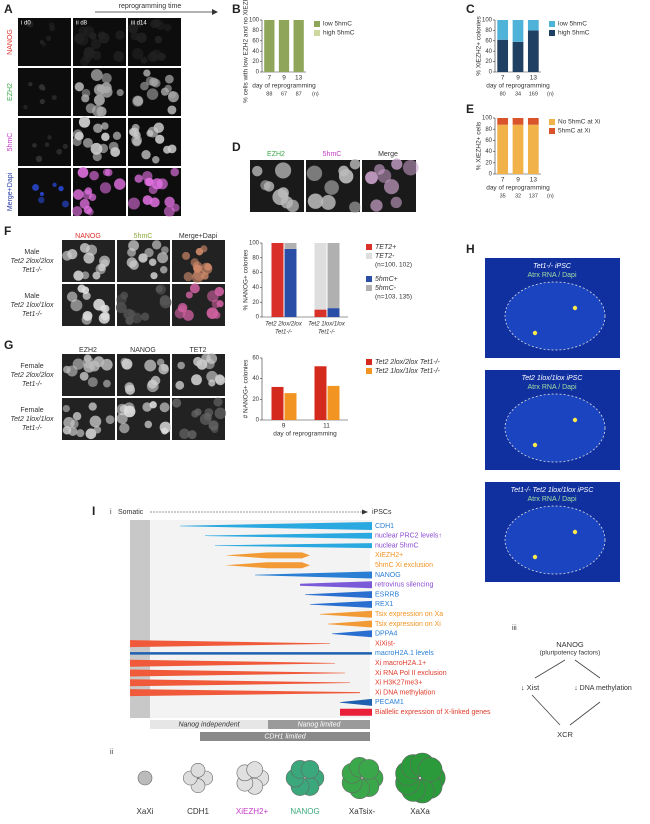 The image size is (650, 824). I want to click on cell-label: CDH1, so click(198, 811).